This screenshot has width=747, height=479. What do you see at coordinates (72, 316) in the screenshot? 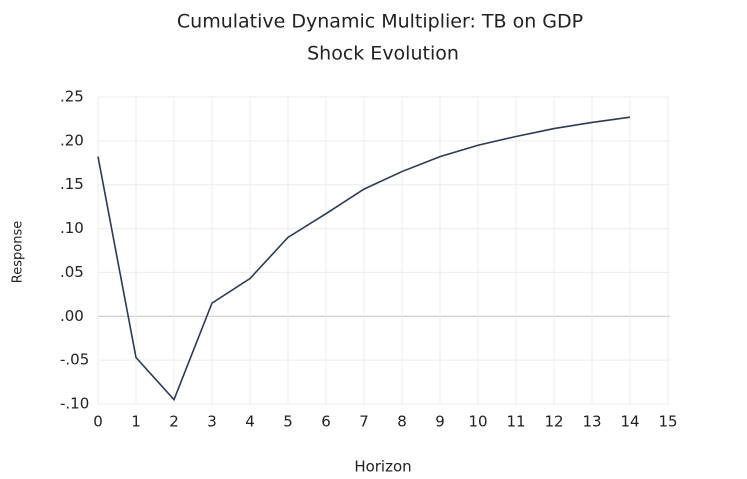
I see `y-tick-label: .00` at bounding box center [72, 316].